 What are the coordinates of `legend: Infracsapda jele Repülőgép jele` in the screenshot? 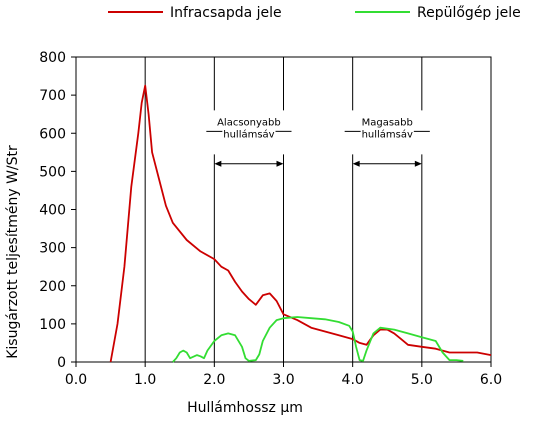 It's located at (314, 13).